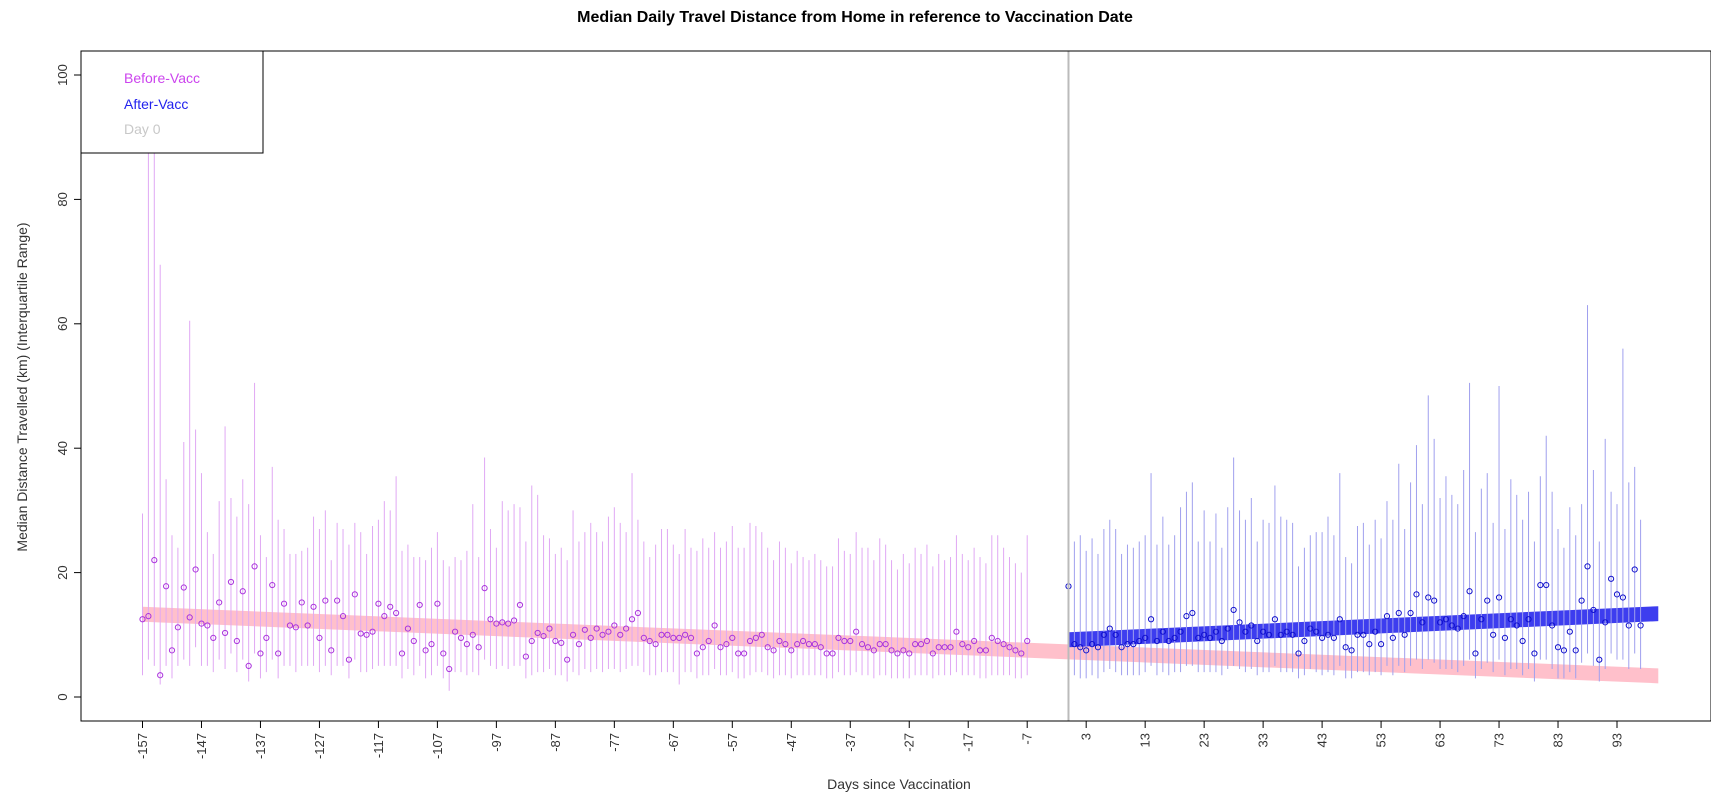 The width and height of the screenshot is (1711, 795). I want to click on x-tick-label: -147, so click(201, 746).